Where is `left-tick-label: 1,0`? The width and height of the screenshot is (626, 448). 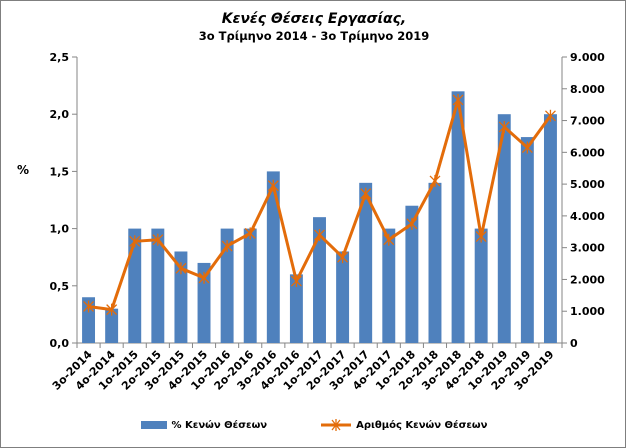
left-tick-label: 1,0 is located at coordinates (60, 229).